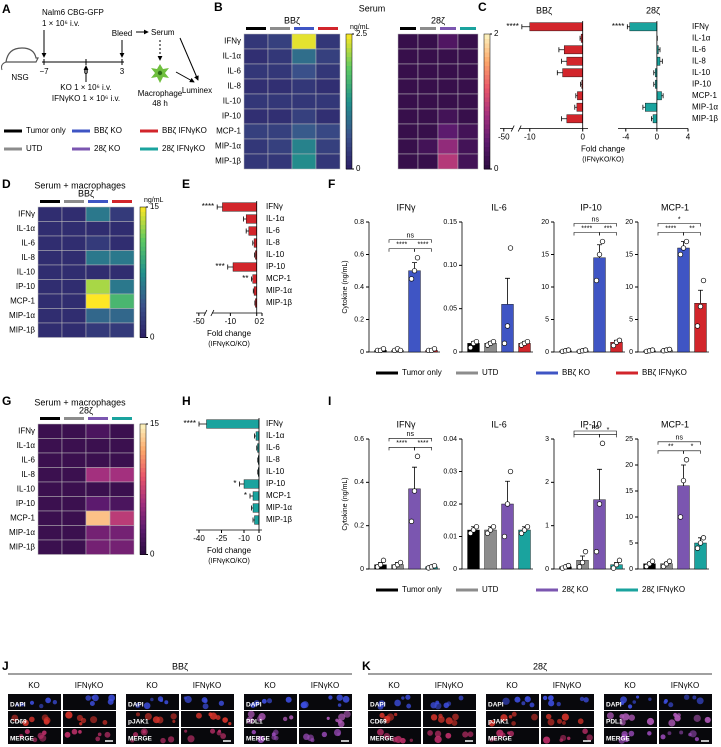 This screenshot has height=747, width=721. What do you see at coordinates (234, 86) in the screenshot?
I see `row-label: IL-8` at bounding box center [234, 86].